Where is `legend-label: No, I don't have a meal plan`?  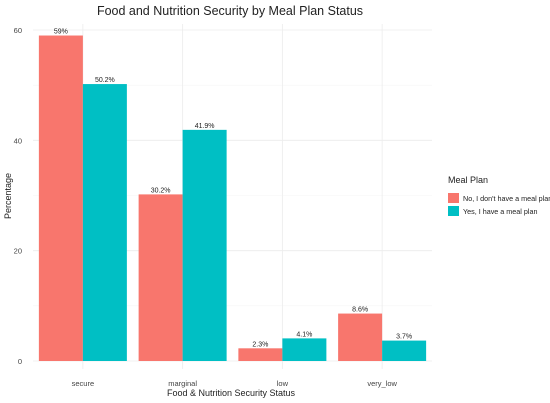 legend-label: No, I don't have a meal plan is located at coordinates (506, 198).